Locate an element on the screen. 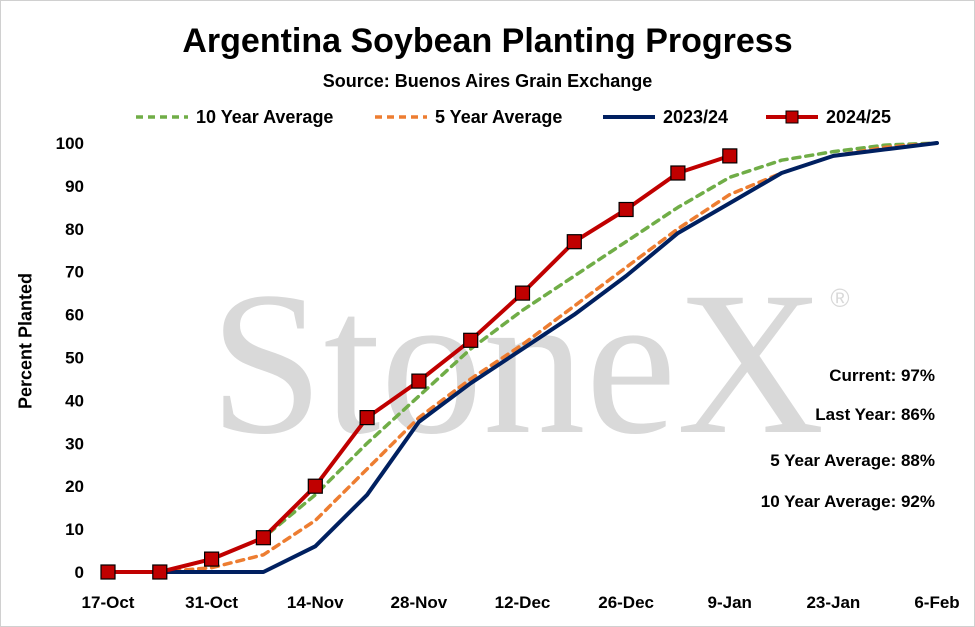 Image resolution: width=975 pixels, height=627 pixels. legend-swatch-solid-navy is located at coordinates (629, 117).